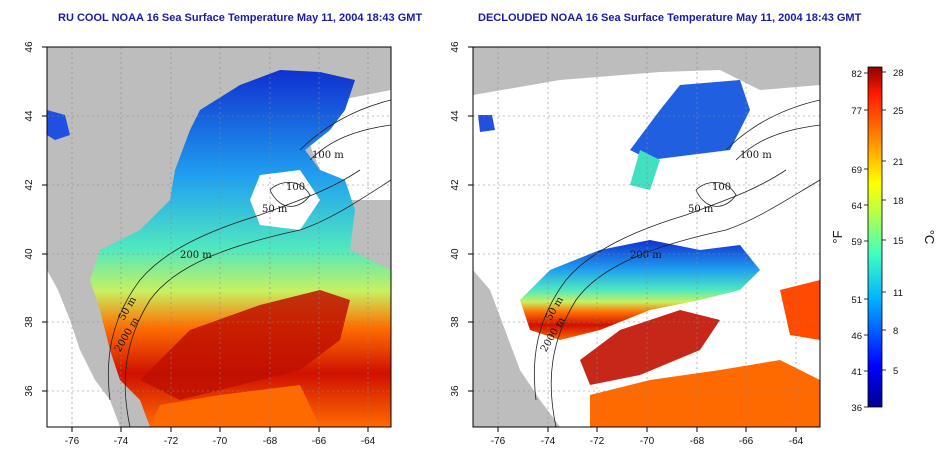 Image resolution: width=950 pixels, height=475 pixels. I want to click on left-lon-tick: -66, so click(319, 441).